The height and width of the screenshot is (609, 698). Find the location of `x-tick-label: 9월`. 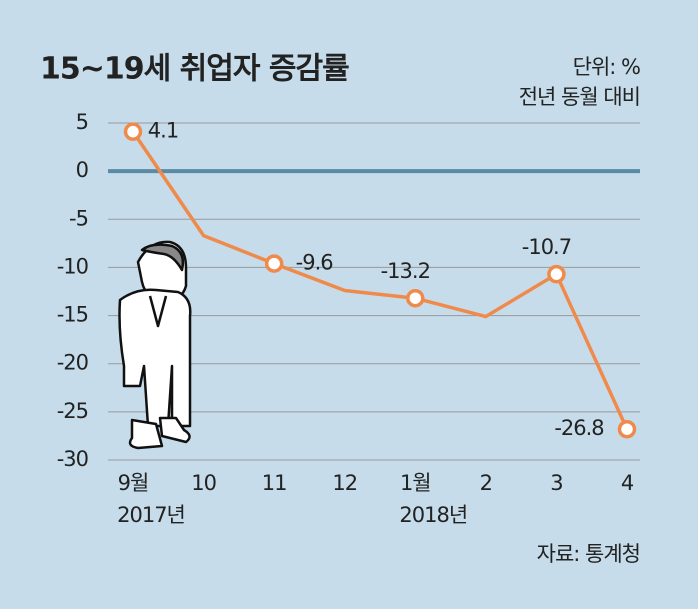

x-tick-label: 9월 is located at coordinates (133, 483).